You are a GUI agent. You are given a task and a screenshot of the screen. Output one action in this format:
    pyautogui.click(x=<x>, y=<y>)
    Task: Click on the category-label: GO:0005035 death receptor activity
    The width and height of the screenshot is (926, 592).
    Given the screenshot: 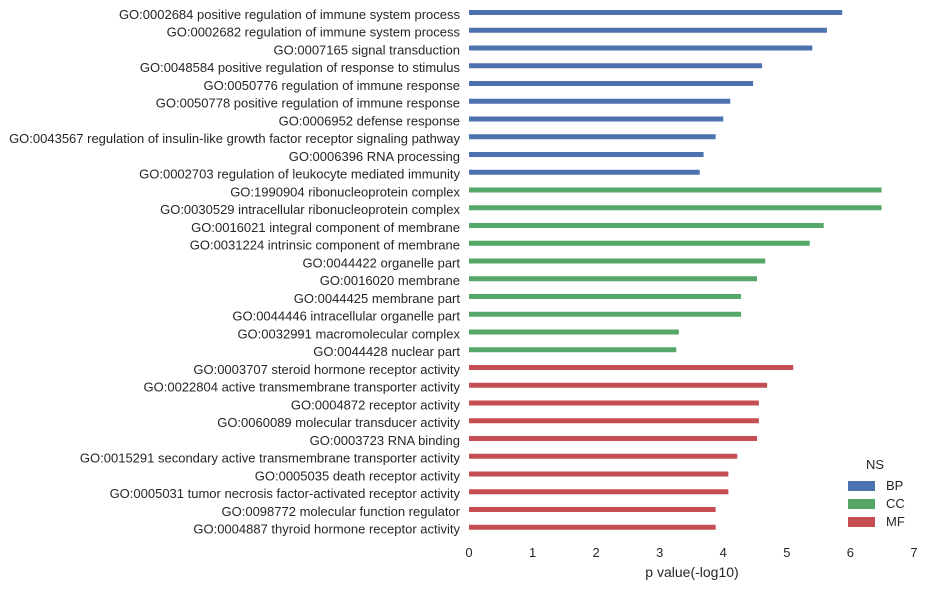 What is the action you would take?
    pyautogui.click(x=358, y=475)
    